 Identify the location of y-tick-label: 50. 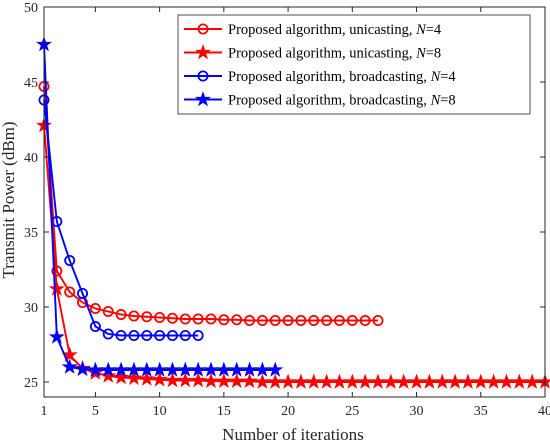
(31, 8).